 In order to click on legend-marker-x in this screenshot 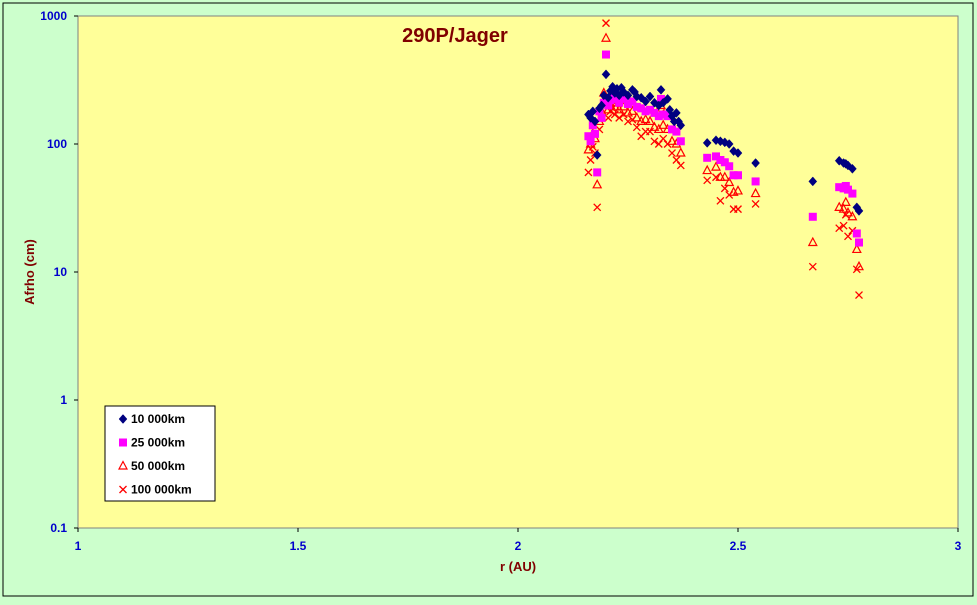, I will do `click(123, 489)`.